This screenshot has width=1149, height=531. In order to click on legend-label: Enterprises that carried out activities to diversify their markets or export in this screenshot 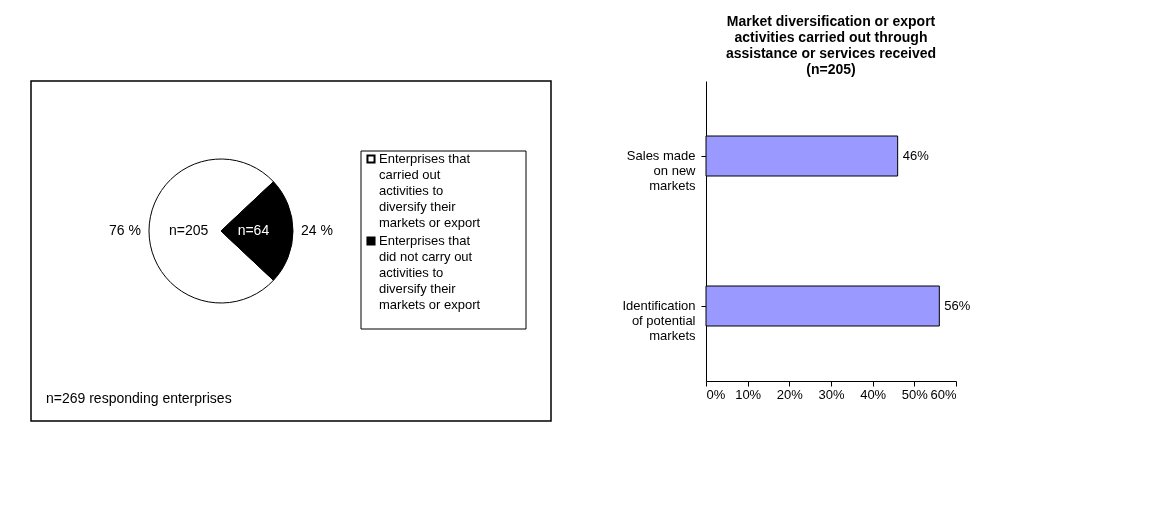, I will do `click(430, 190)`.